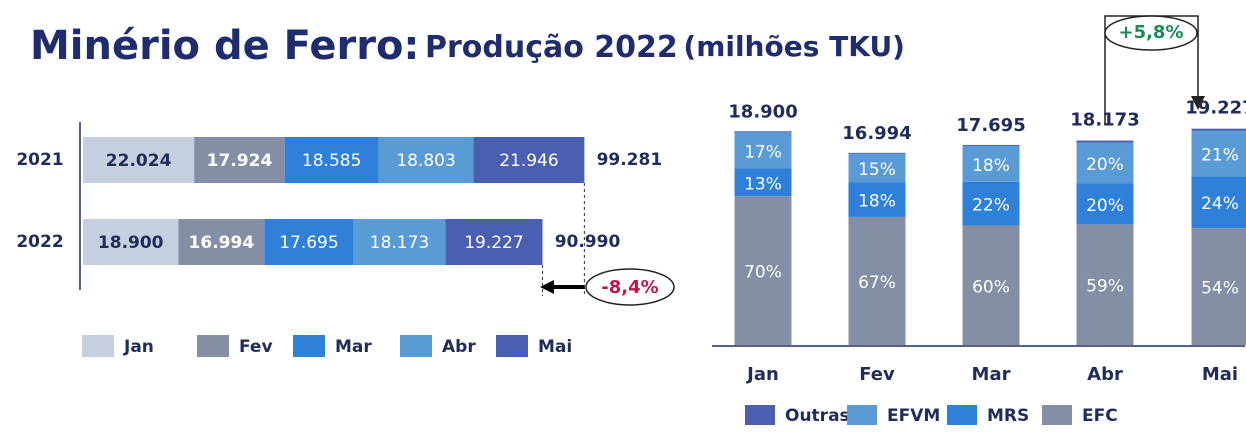  What do you see at coordinates (913, 416) in the screenshot?
I see `legend-label: EFVM` at bounding box center [913, 416].